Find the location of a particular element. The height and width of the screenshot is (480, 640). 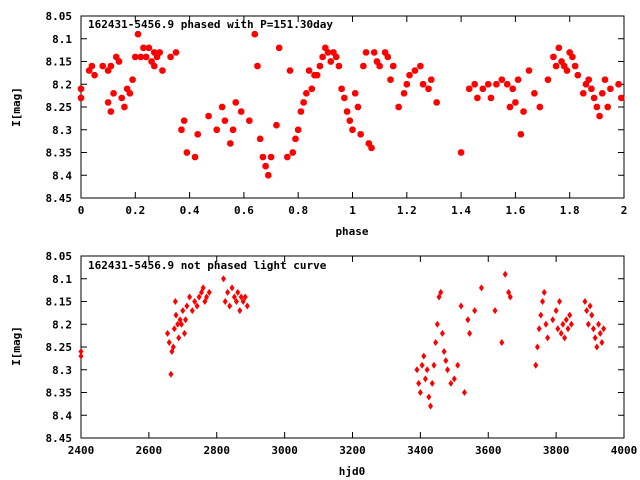

x-tick-label: 3400 is located at coordinates (420, 450).